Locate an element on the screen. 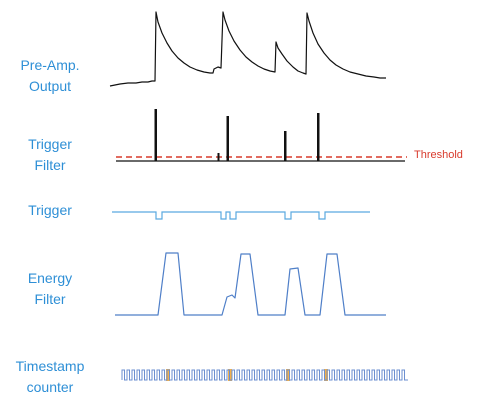  preamp-output-label: Pre-Amp. Output is located at coordinates (50, 75).